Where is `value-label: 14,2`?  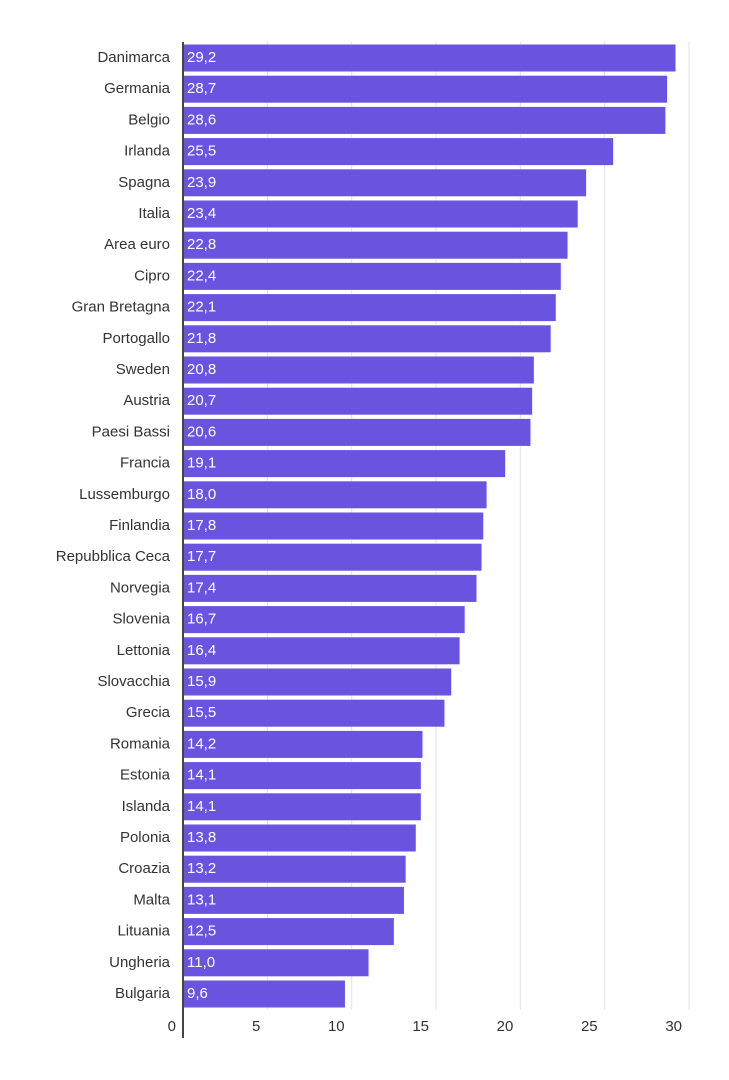
value-label: 14,2 is located at coordinates (201, 743).